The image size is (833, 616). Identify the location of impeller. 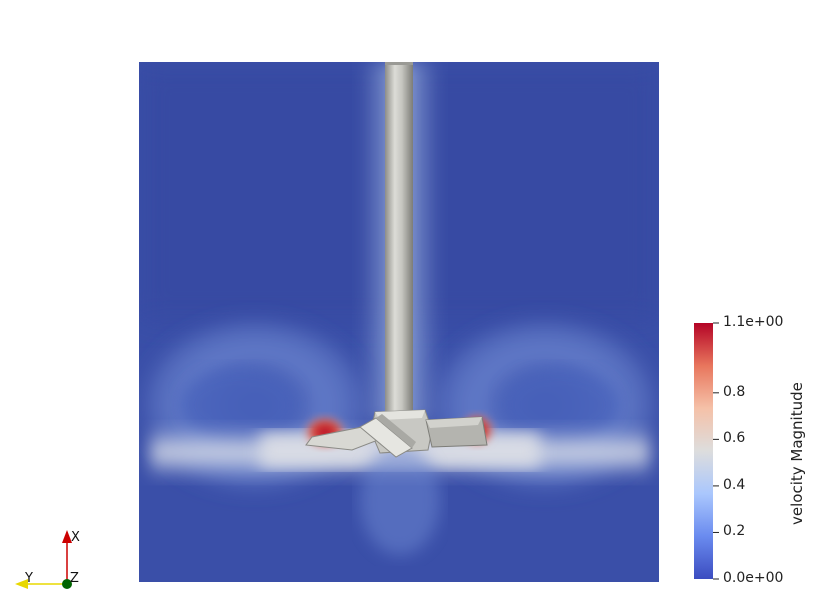
(396, 260).